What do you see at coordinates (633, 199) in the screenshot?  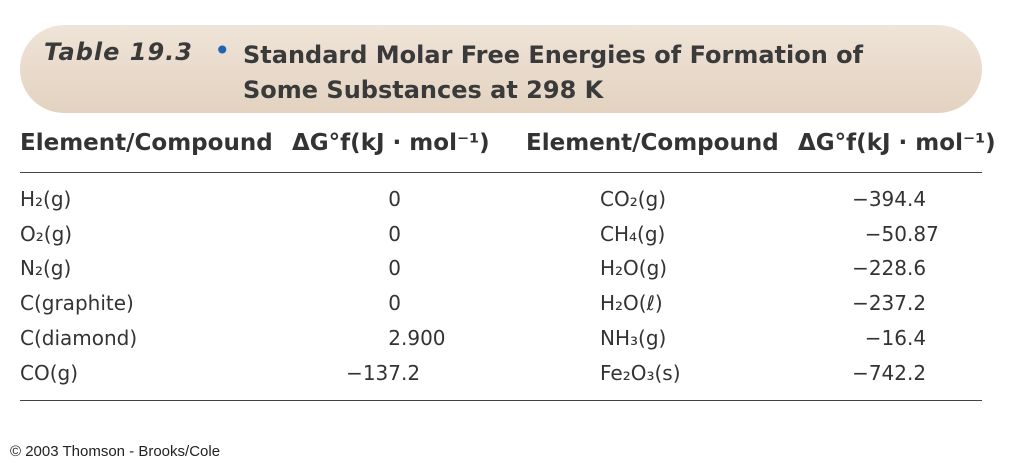 I see `substance: CO₂(g)` at bounding box center [633, 199].